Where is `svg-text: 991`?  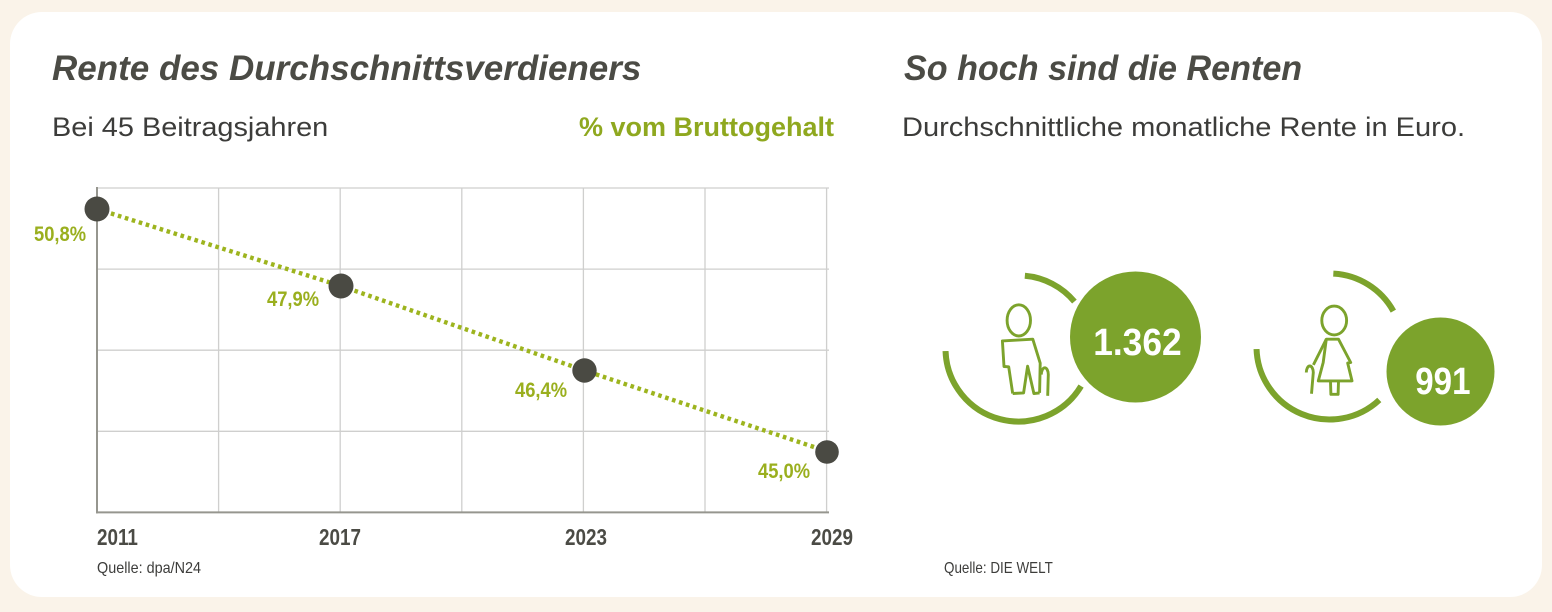 svg-text: 991 is located at coordinates (1442, 381).